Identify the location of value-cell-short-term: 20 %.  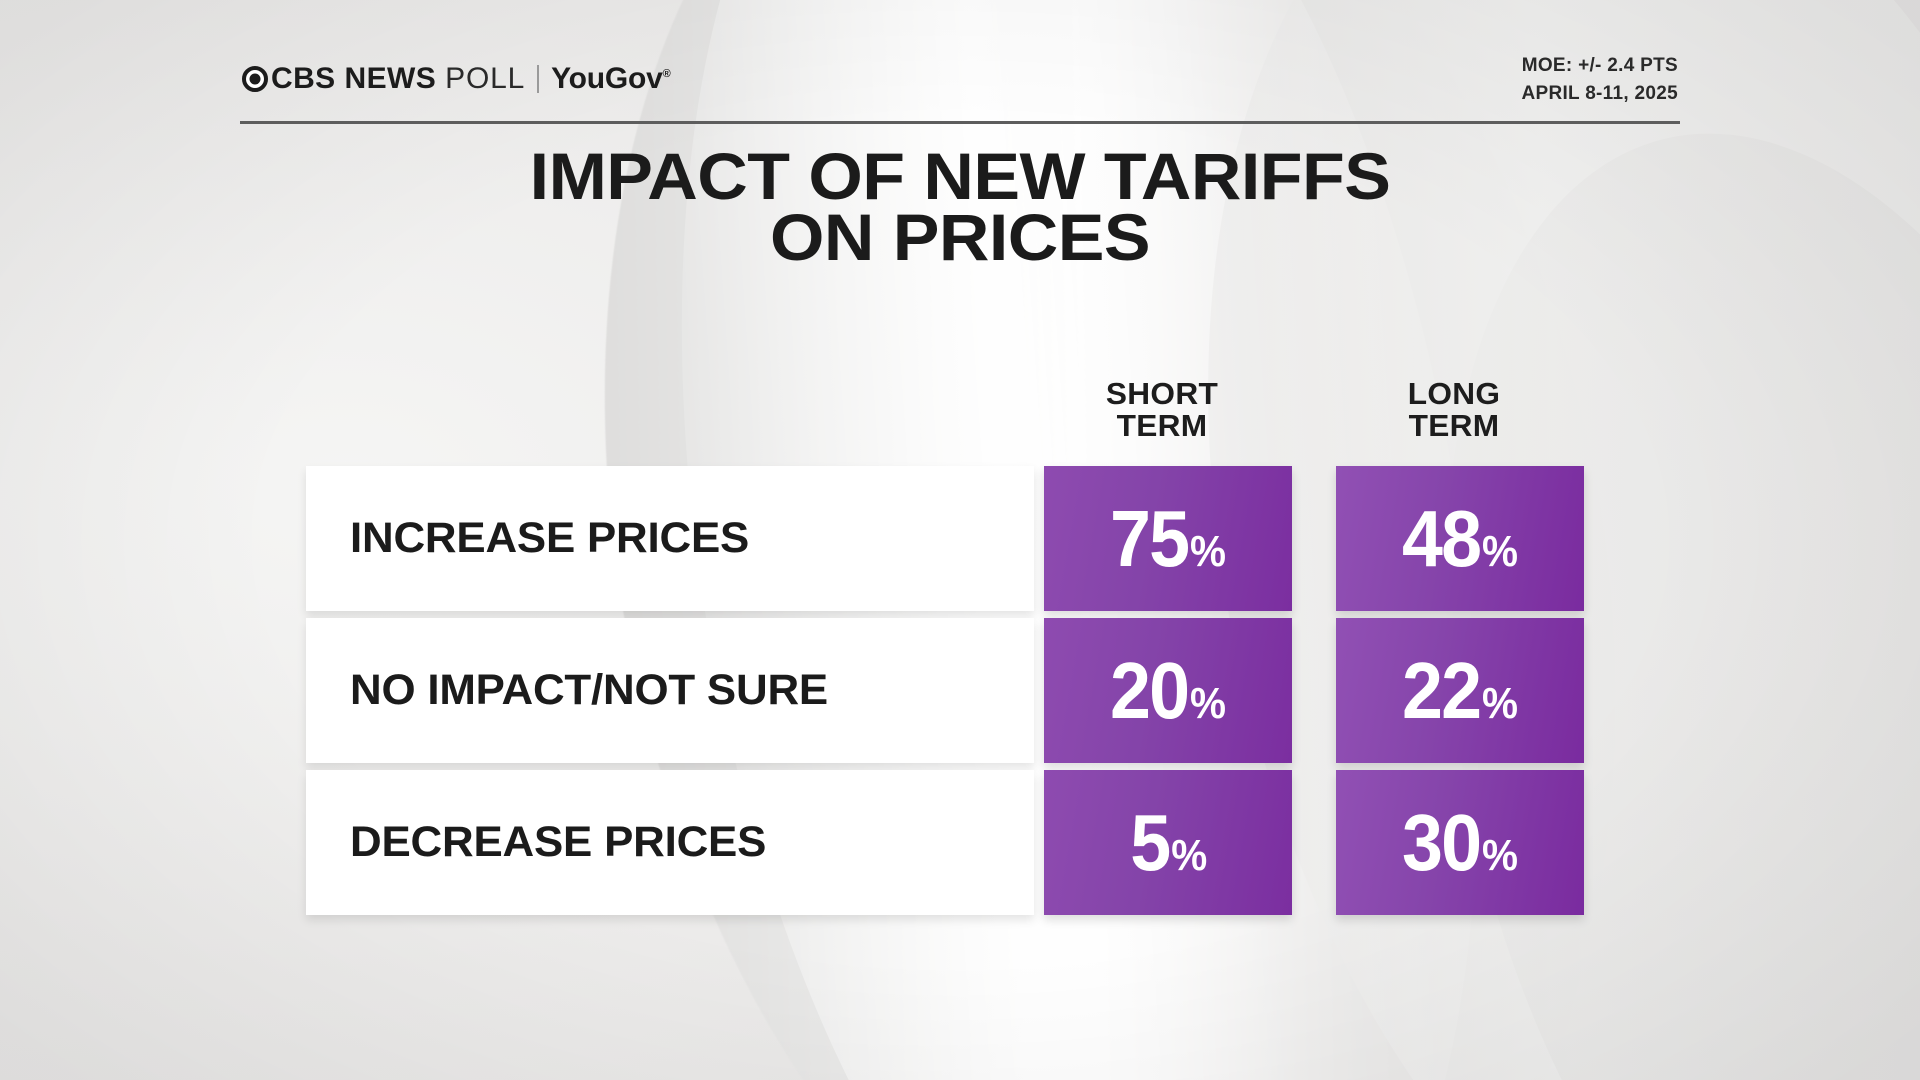
(1168, 690).